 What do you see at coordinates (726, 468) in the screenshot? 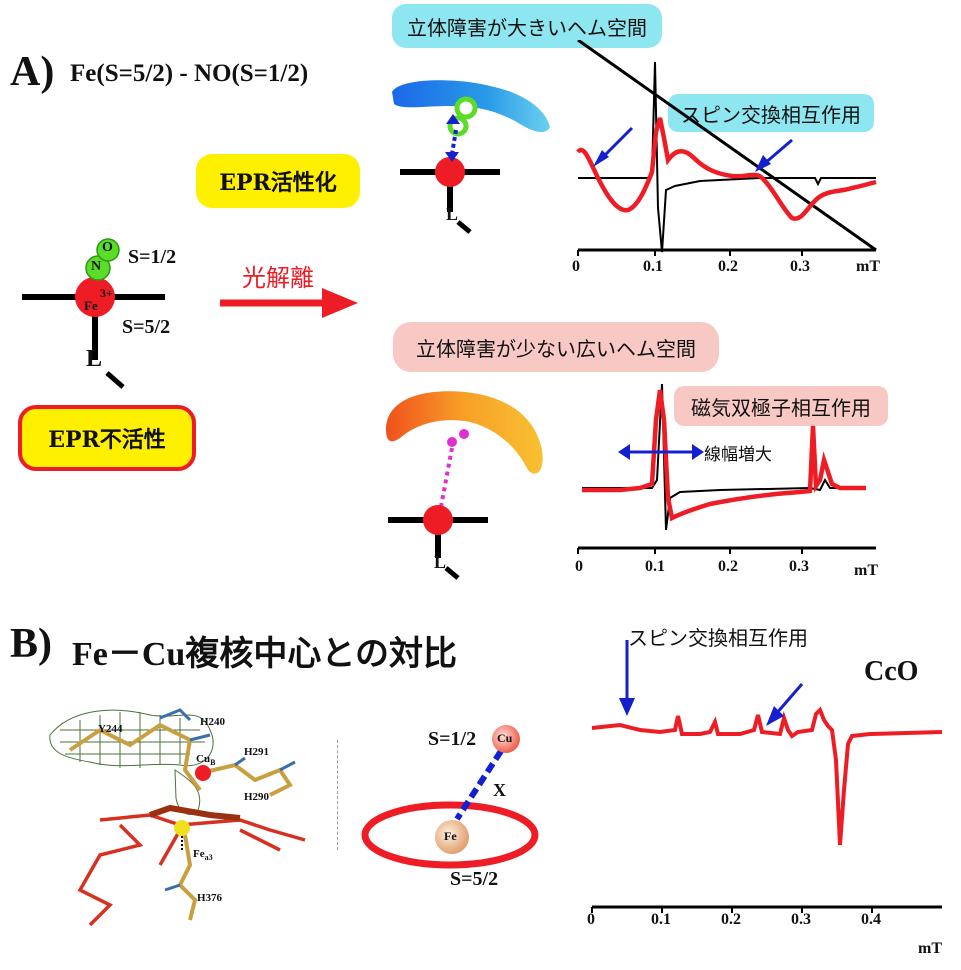
I see `bottom-spectrum-plot` at bounding box center [726, 468].